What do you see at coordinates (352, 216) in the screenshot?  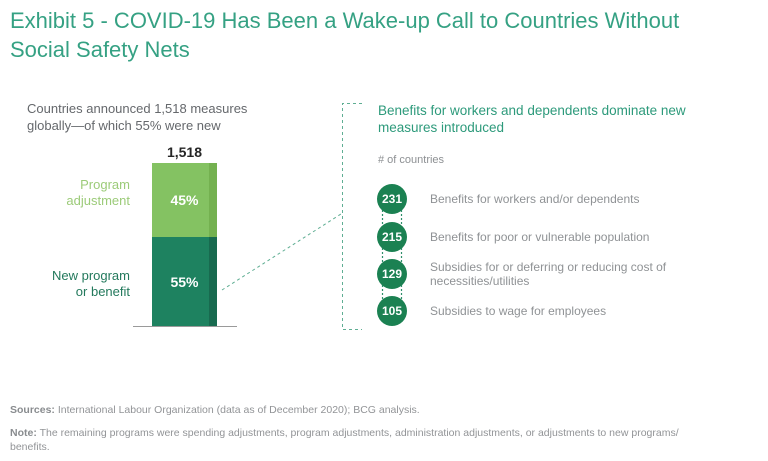 I see `dashed-bracket` at bounding box center [352, 216].